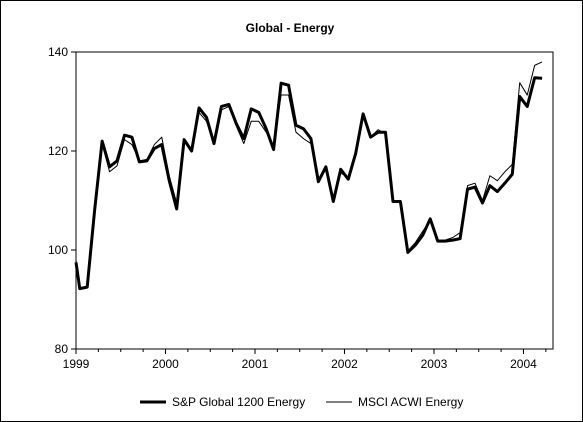 The height and width of the screenshot is (422, 583). Describe the element at coordinates (344, 364) in the screenshot. I see `x-tick-label: 2002` at that location.